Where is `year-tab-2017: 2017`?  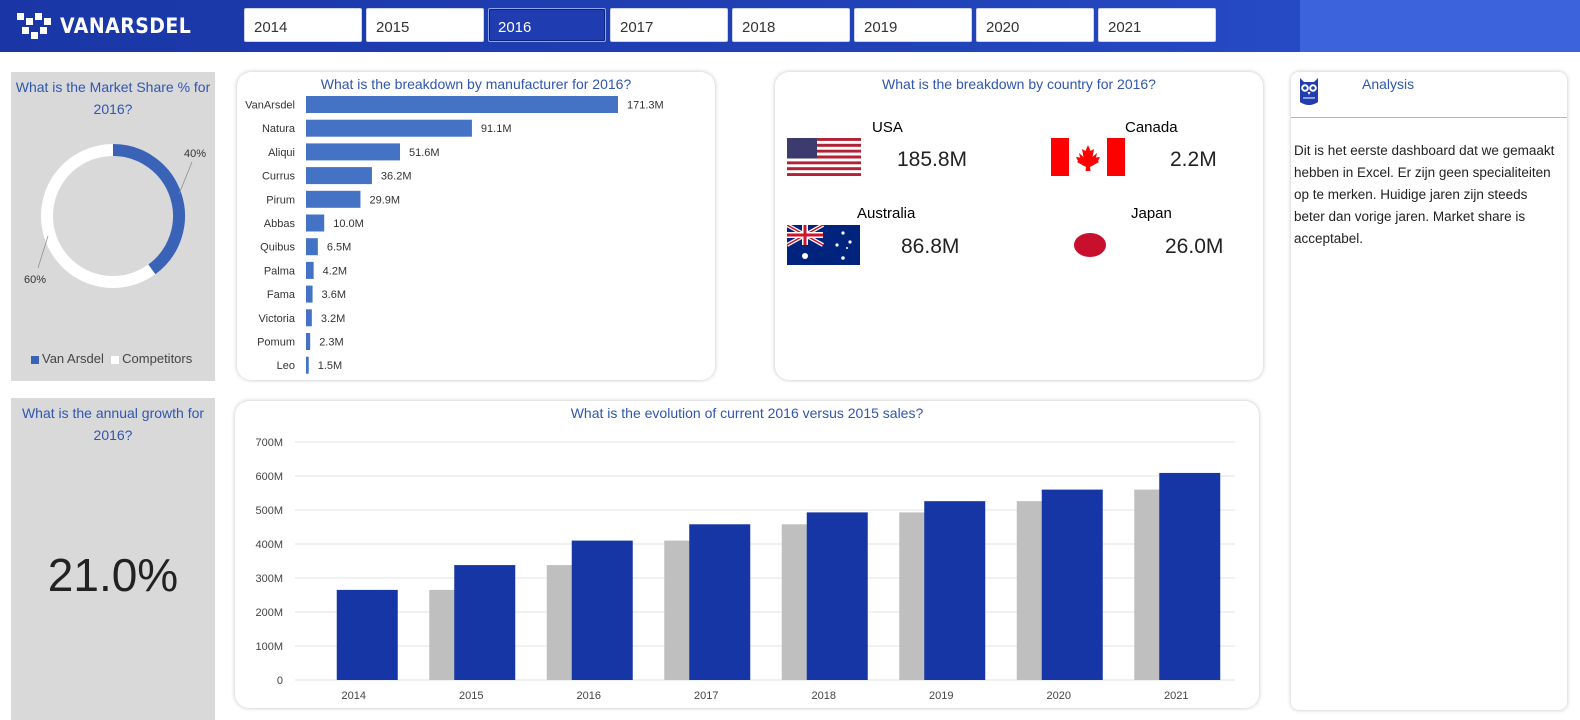 year-tab-2017: 2017 is located at coordinates (669, 25).